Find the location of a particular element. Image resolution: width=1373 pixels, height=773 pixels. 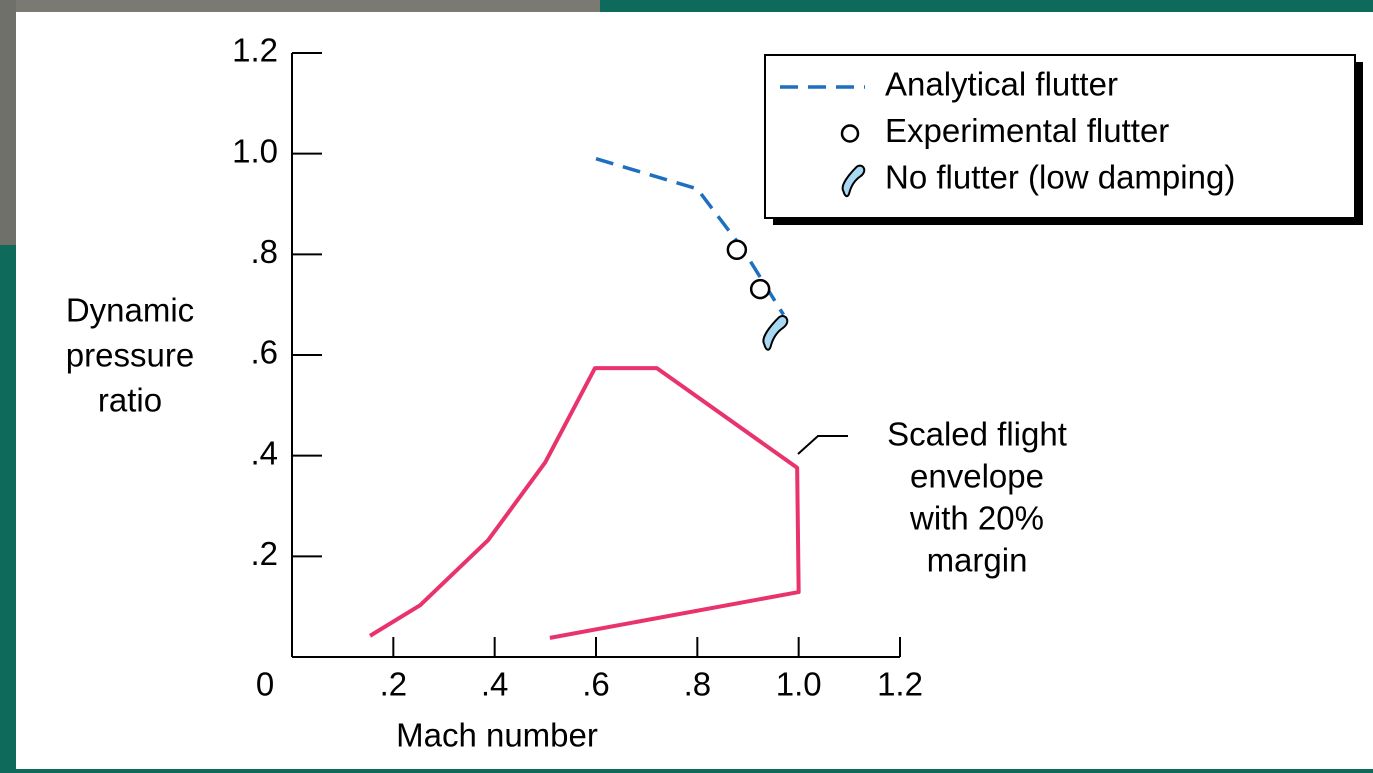

legend is located at coordinates (1060, 136).